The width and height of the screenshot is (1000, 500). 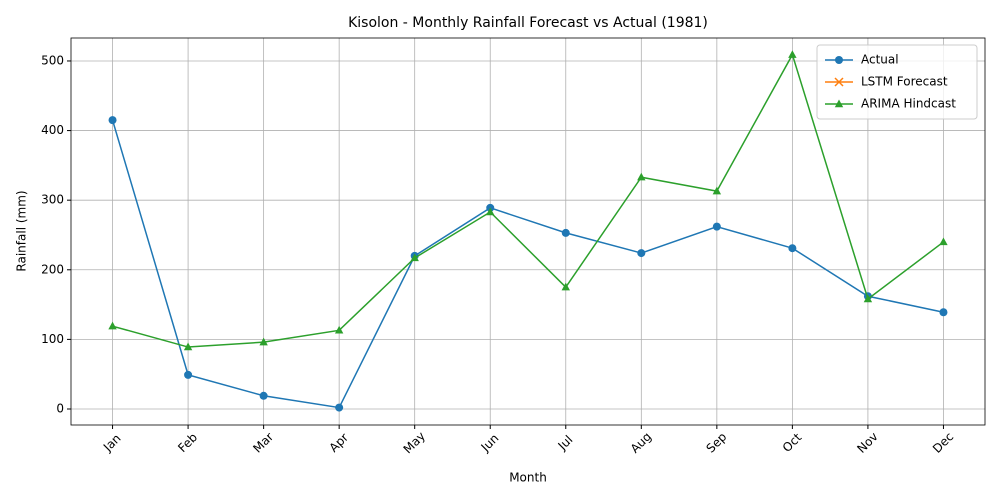 I want to click on x-axis-label: Month, so click(x=528, y=478).